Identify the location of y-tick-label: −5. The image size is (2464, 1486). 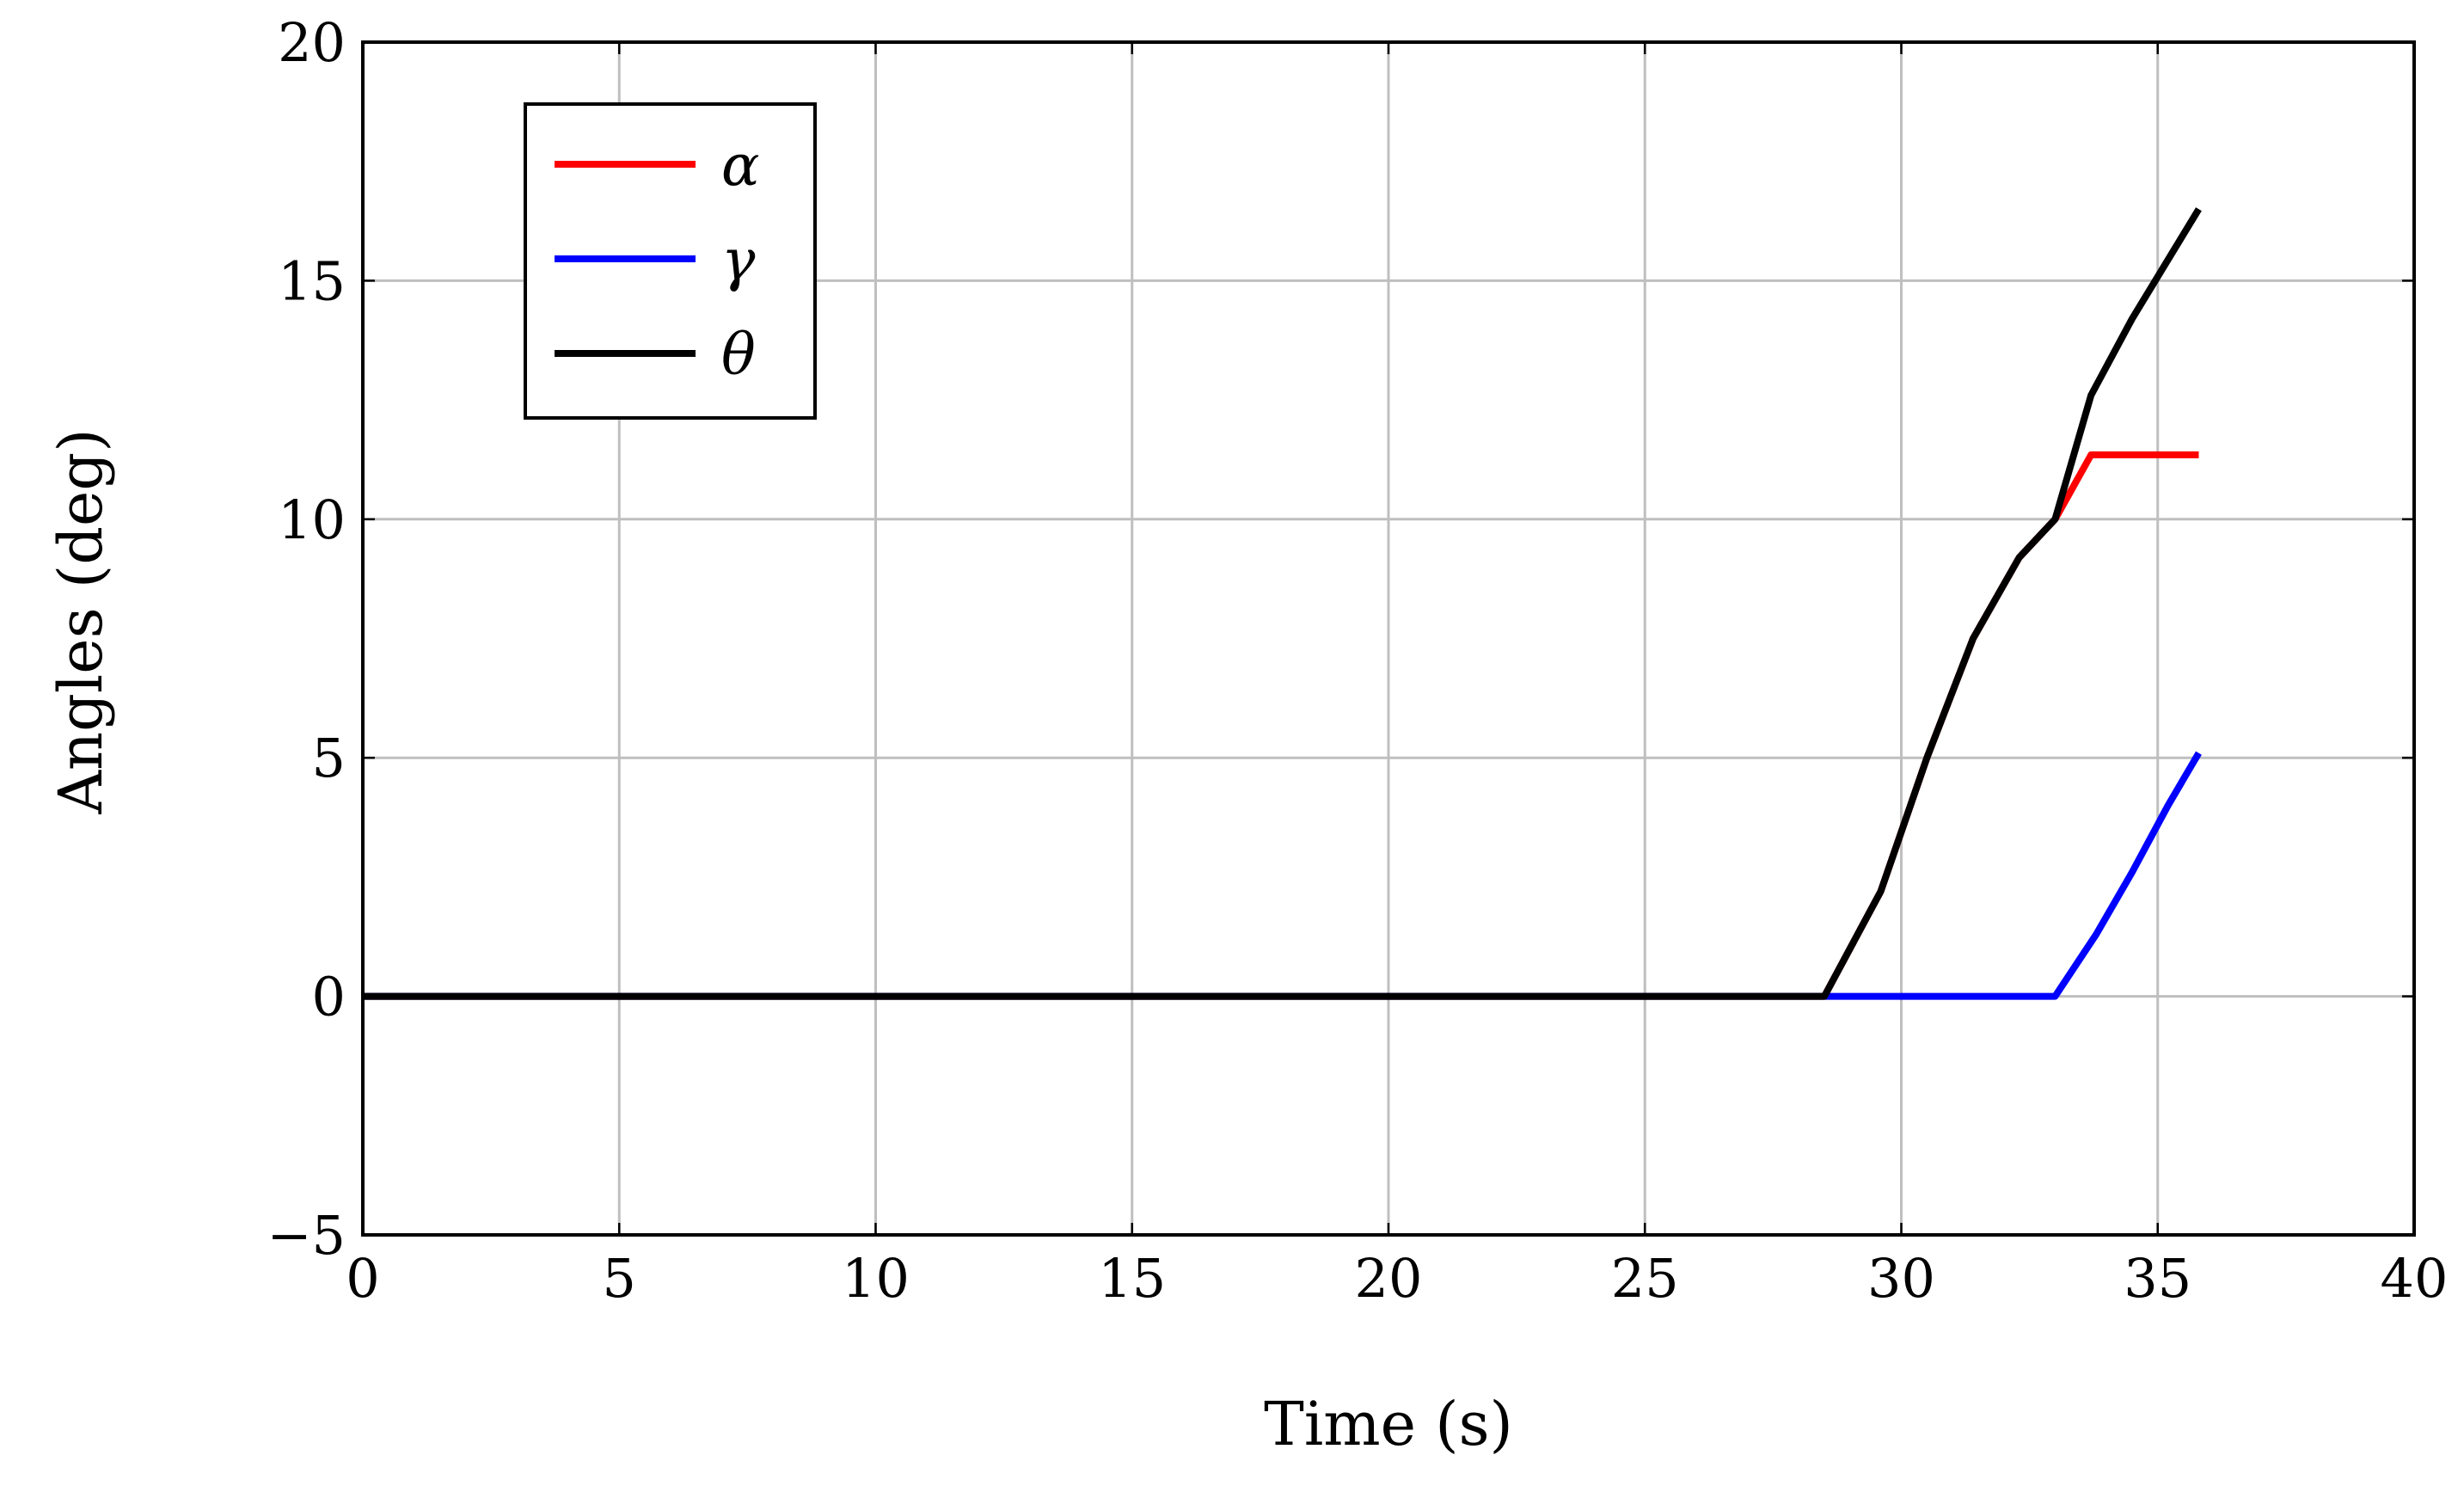
(306, 1235).